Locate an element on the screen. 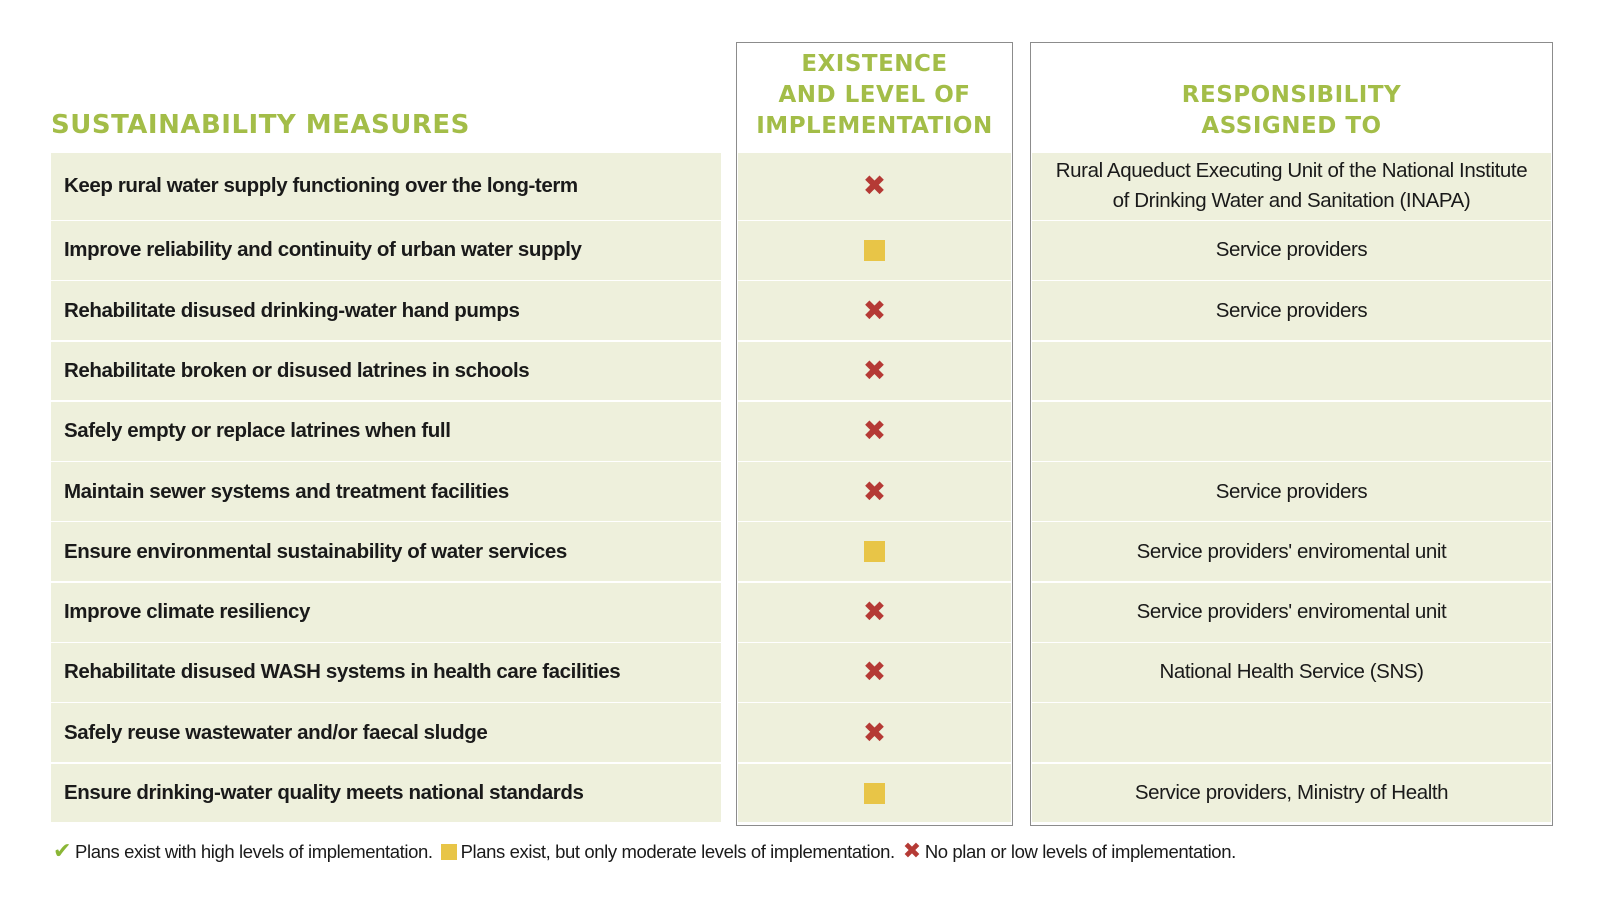 The width and height of the screenshot is (1600, 897). column-header-existence-label: EXISTENCE AND LEVEL OF IMPLEMENTATION is located at coordinates (874, 95).